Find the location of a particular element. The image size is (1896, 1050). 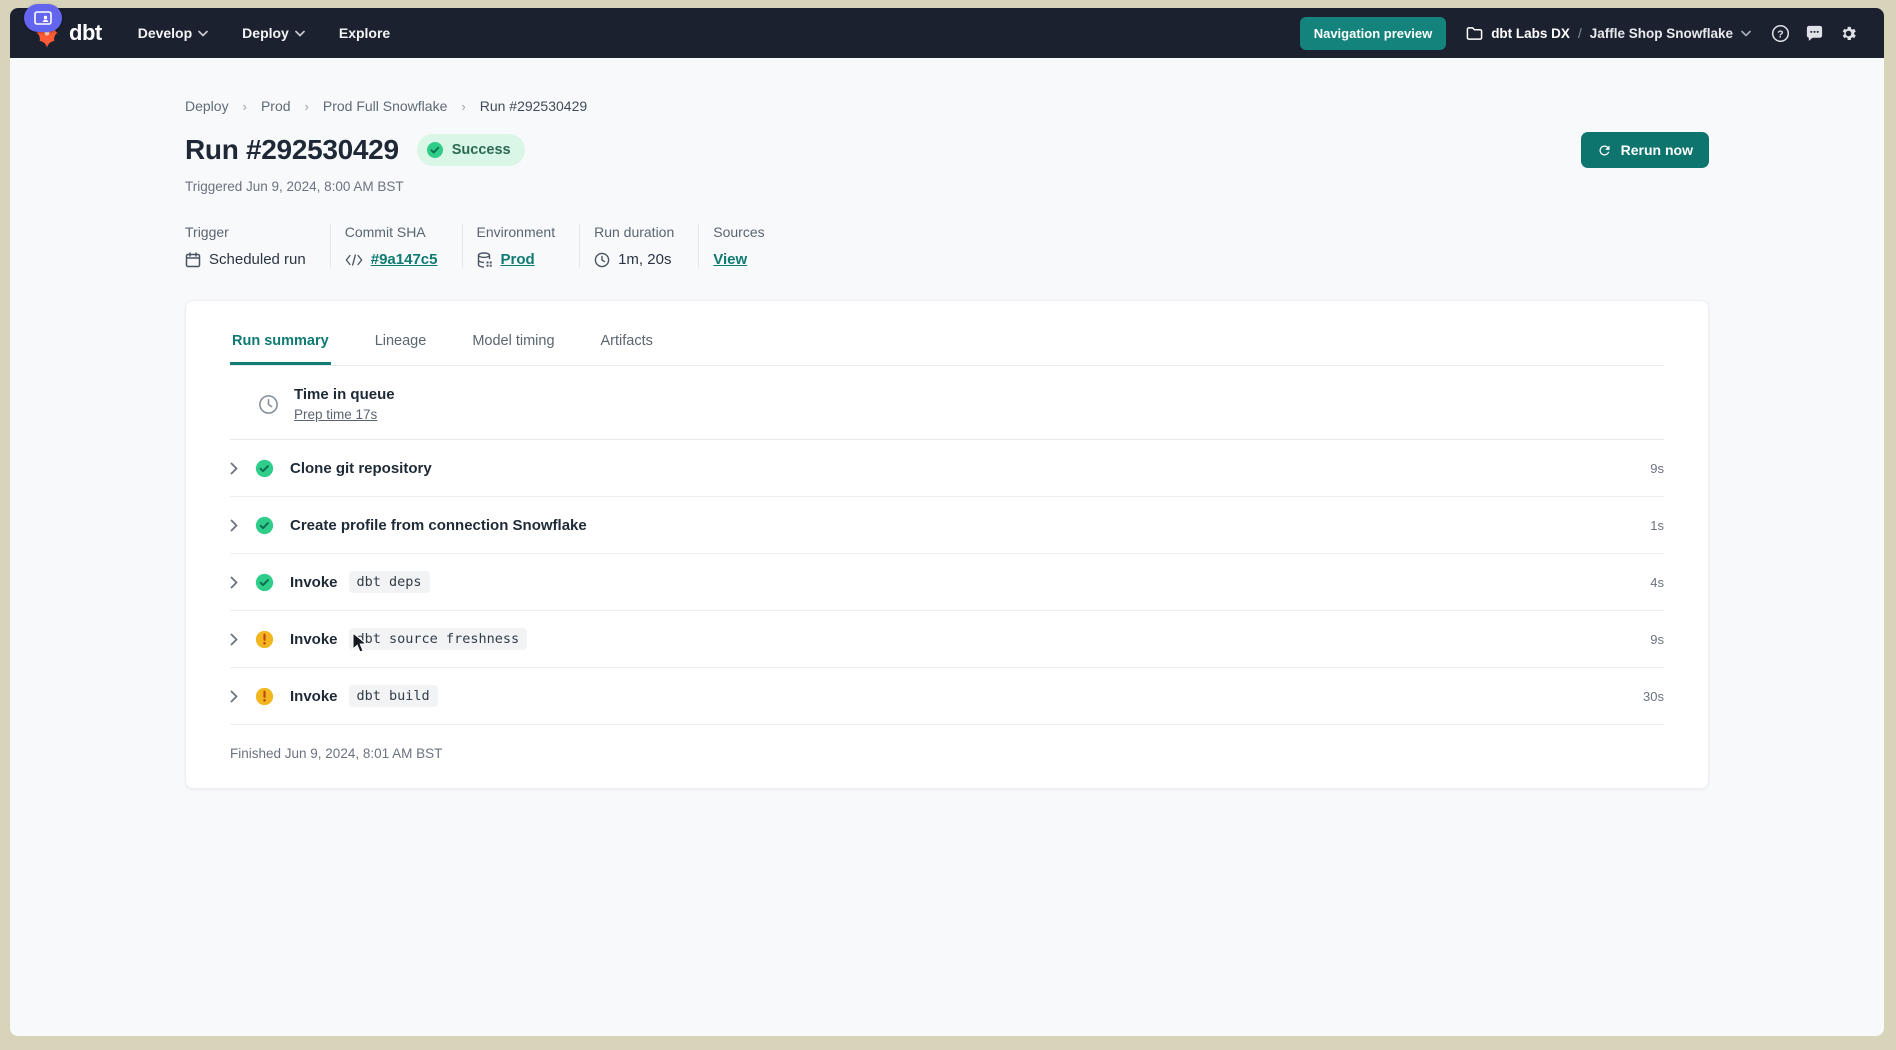

step-command-chip: dbt source freshness is located at coordinates (438, 639).